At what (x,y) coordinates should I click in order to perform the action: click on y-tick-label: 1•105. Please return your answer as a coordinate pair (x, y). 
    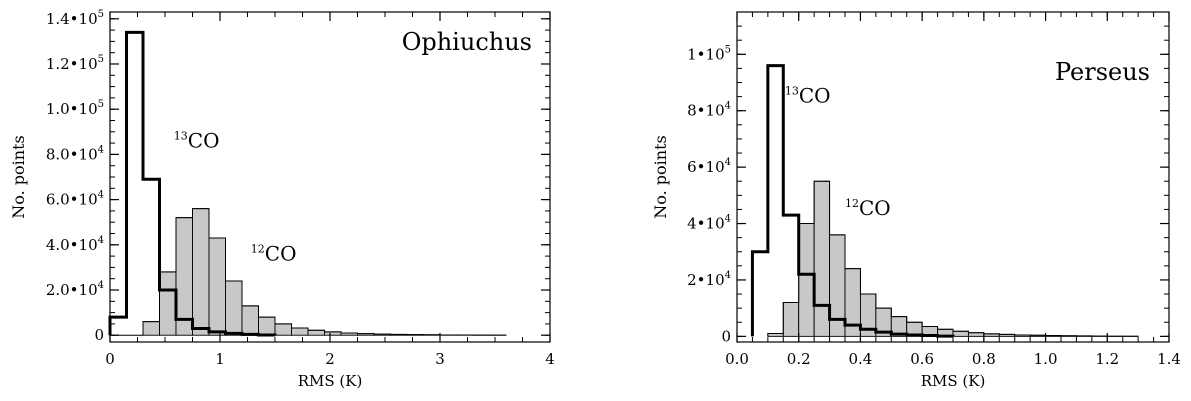
    Looking at the image, I should click on (709, 53).